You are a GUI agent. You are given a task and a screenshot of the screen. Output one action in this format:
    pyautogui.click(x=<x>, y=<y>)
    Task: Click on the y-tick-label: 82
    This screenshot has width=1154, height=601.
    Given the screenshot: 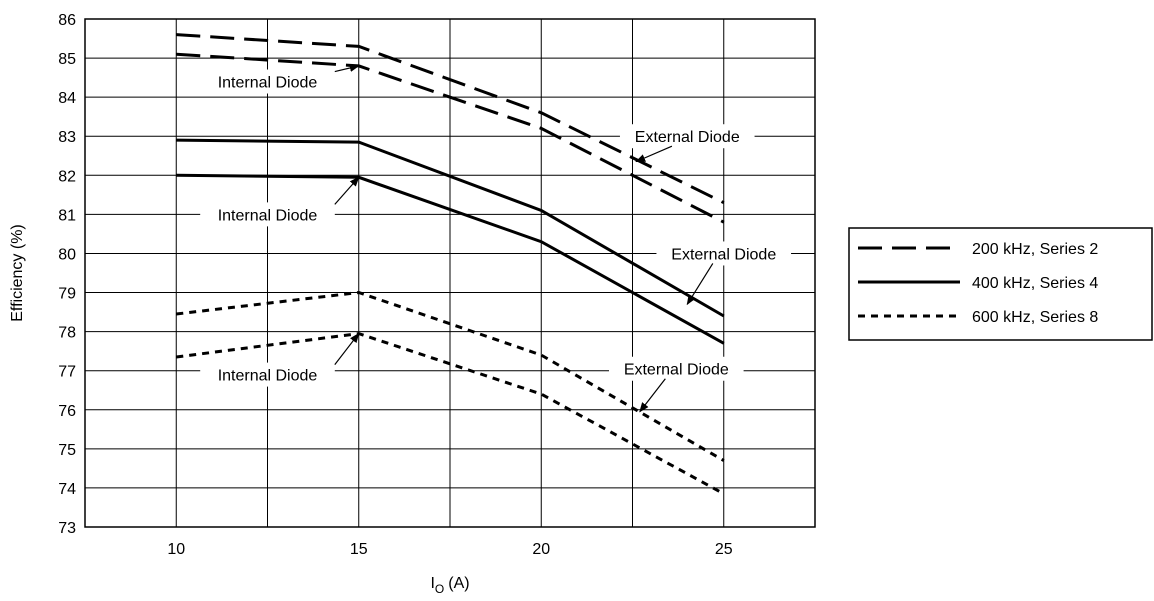 What is the action you would take?
    pyautogui.click(x=67, y=176)
    